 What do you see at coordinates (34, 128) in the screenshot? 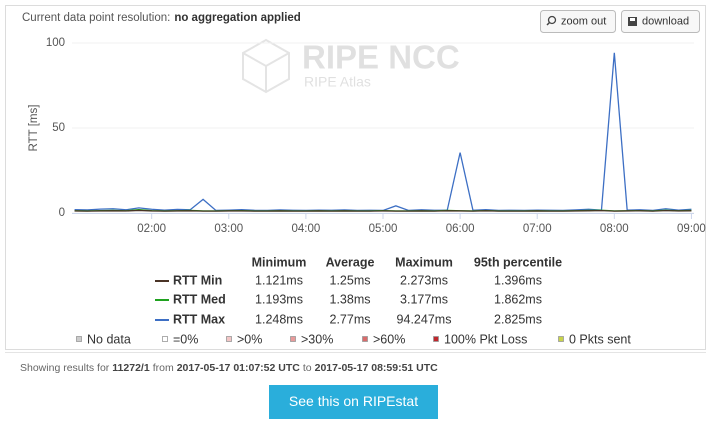
I see `y-axis-label: RTT [ms]` at bounding box center [34, 128].